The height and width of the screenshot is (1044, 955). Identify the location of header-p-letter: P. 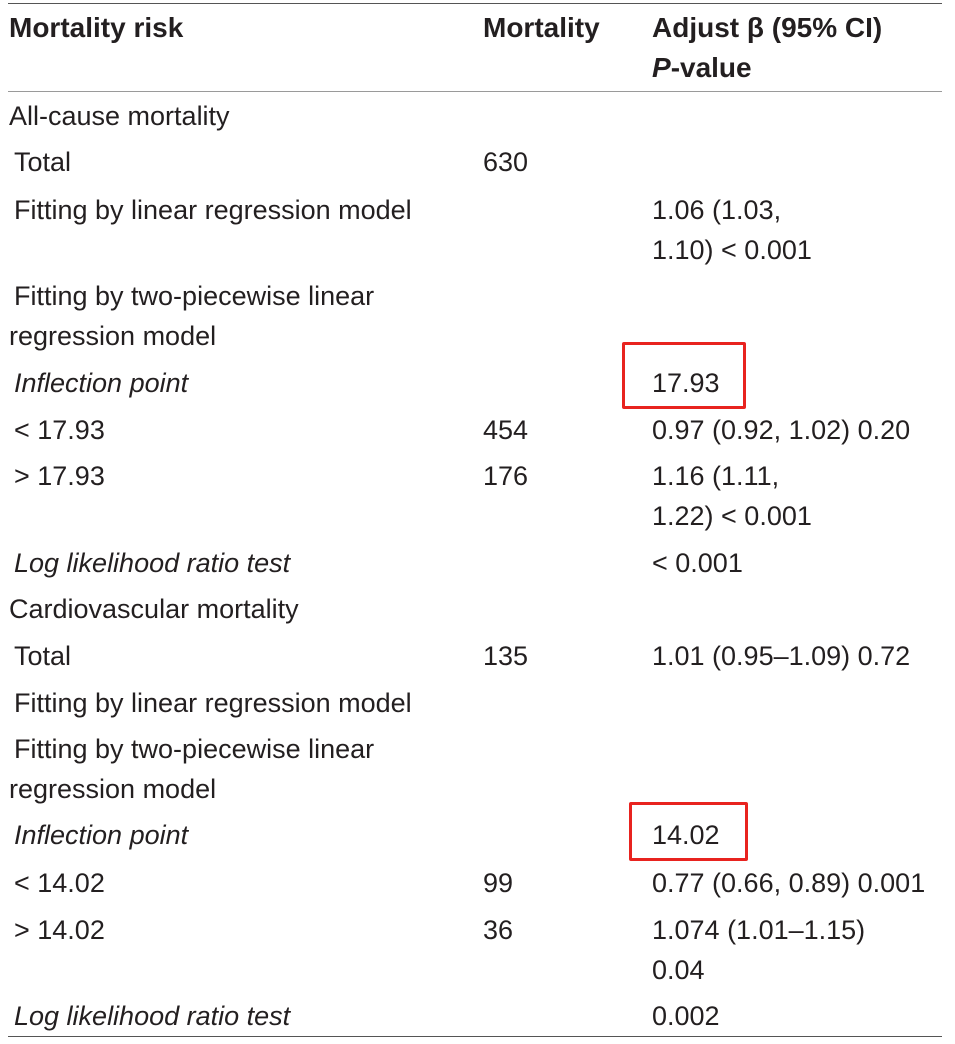
(661, 67).